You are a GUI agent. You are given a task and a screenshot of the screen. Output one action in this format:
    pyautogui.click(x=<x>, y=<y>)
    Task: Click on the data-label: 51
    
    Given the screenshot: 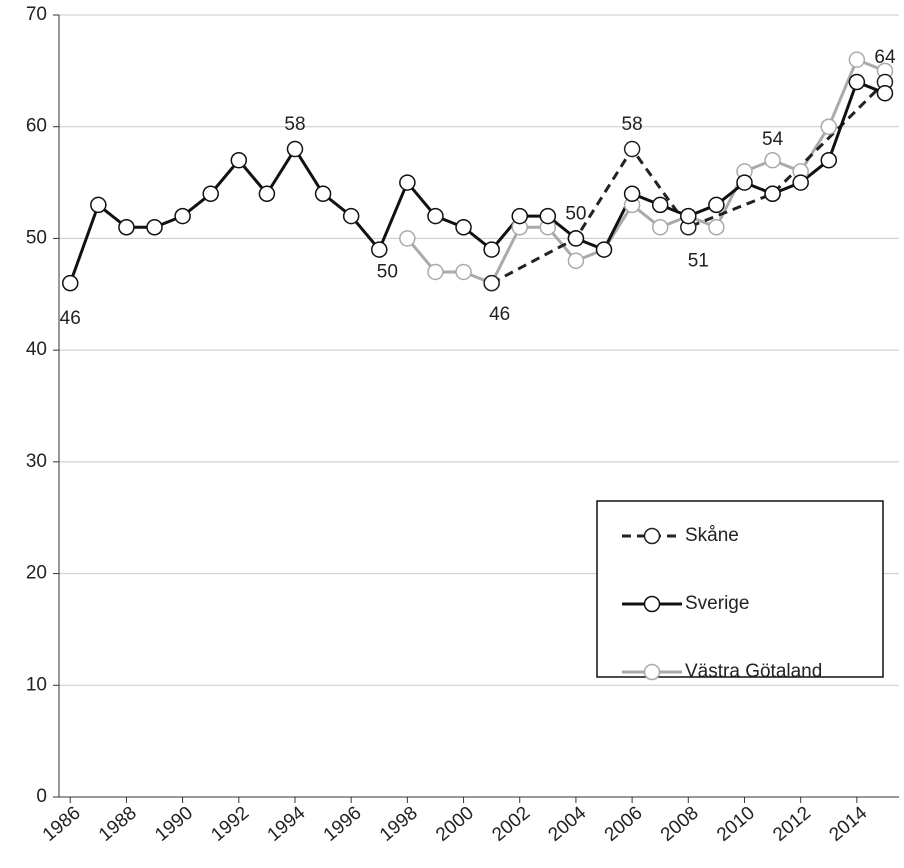 What is the action you would take?
    pyautogui.click(x=698, y=260)
    